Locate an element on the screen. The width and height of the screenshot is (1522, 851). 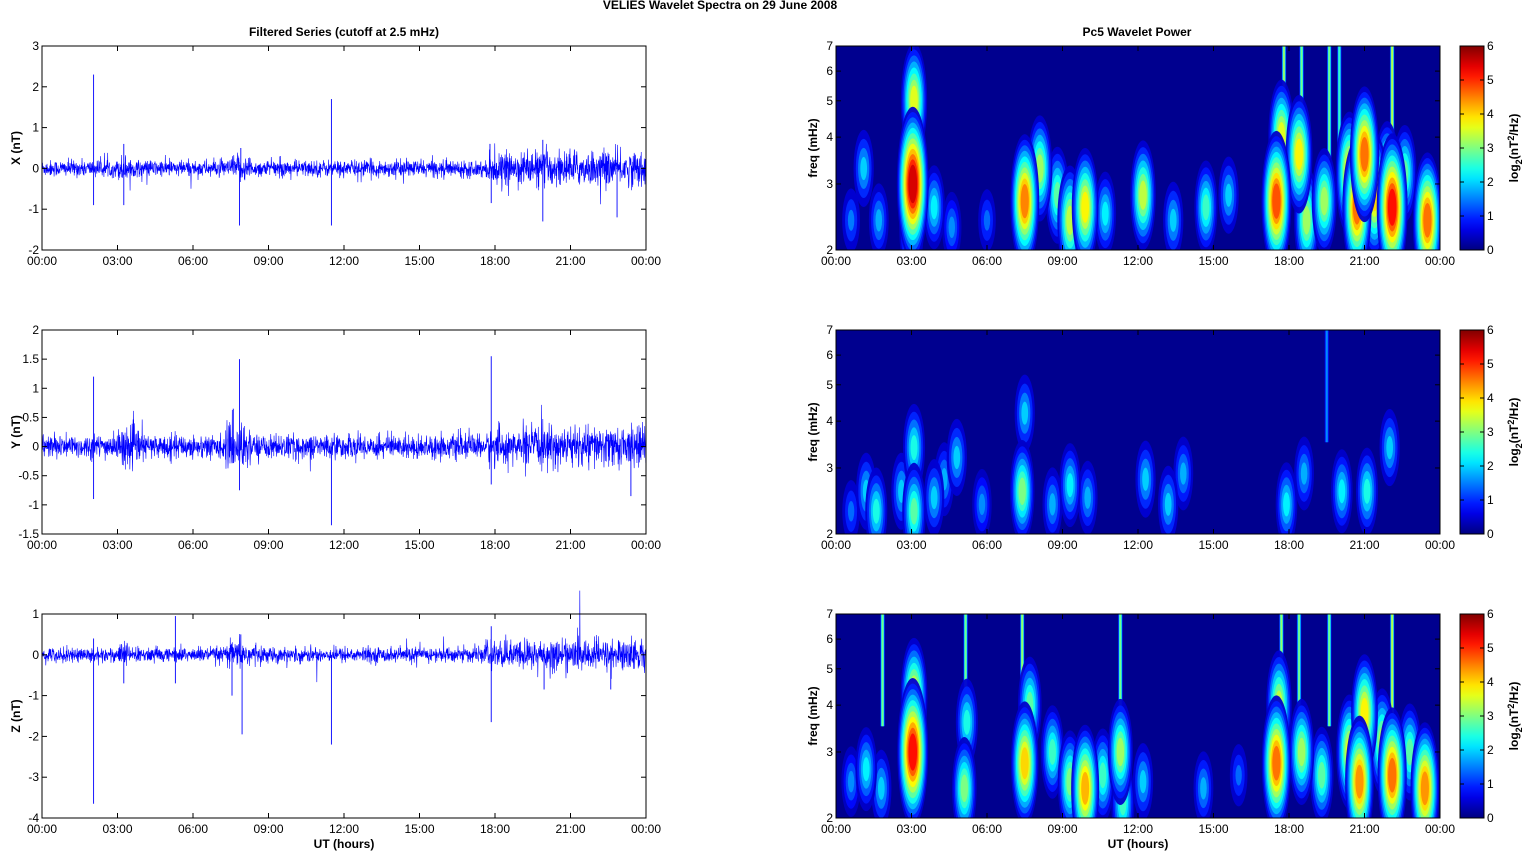
ts-xtick-label: 03:00 is located at coordinates (117, 829).